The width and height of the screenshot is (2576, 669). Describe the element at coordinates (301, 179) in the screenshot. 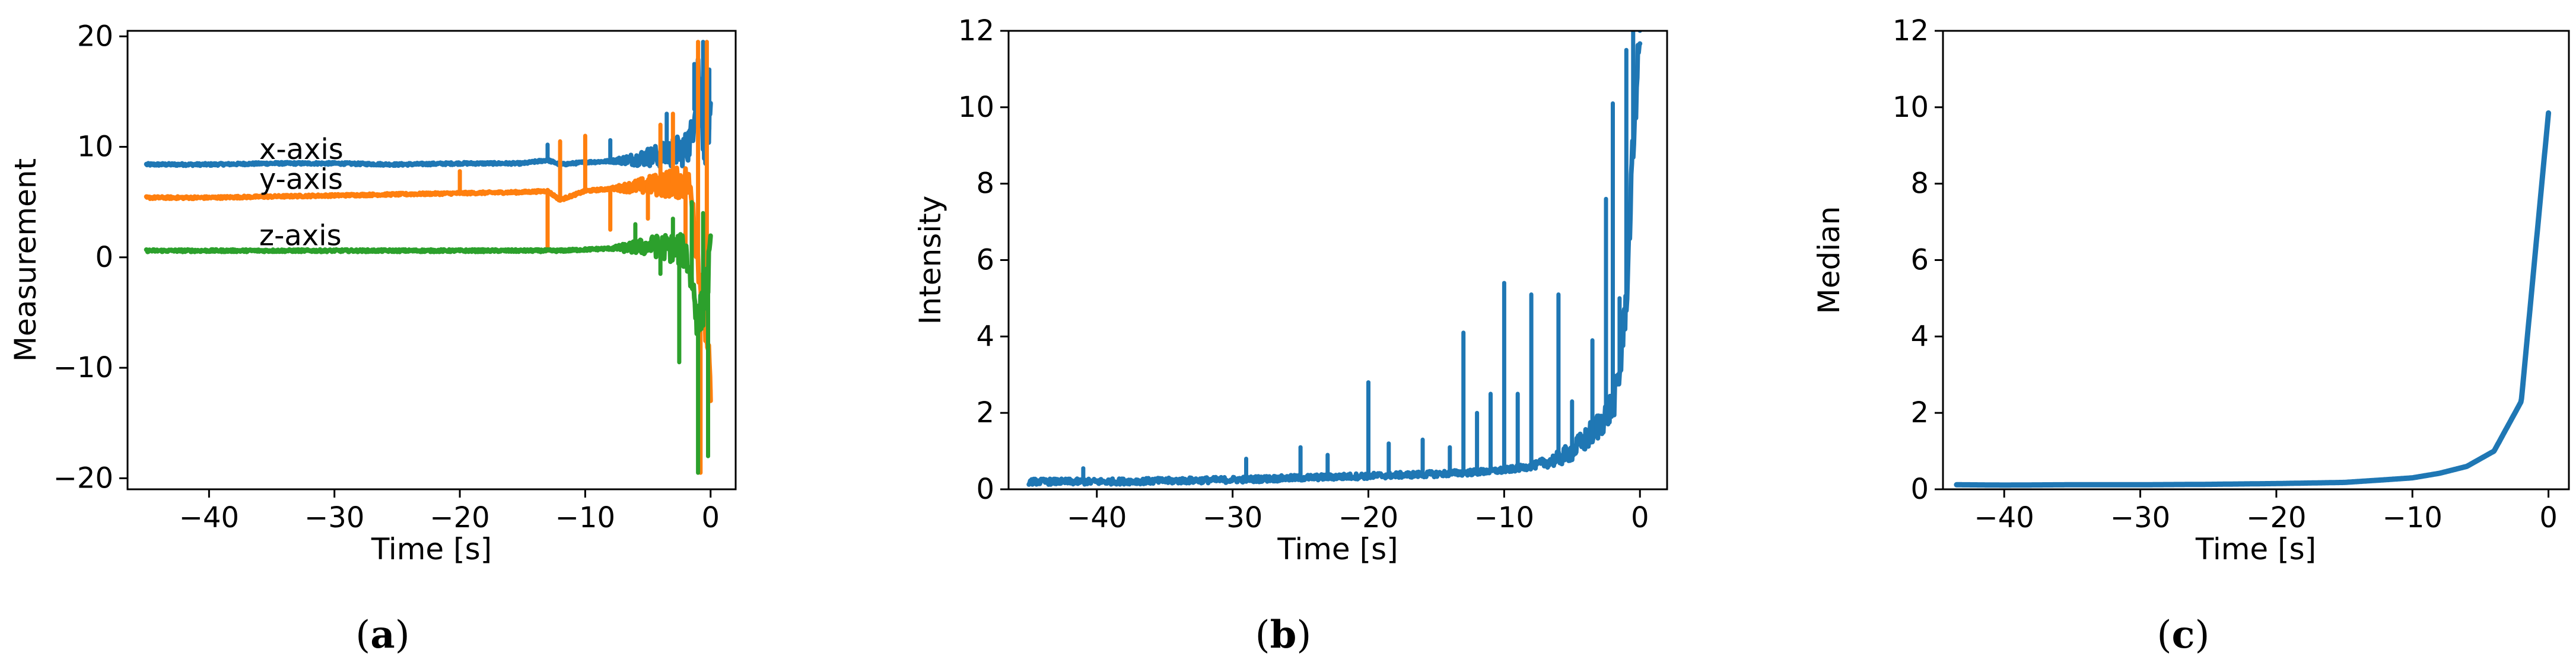

I see `series-annotation: y-axis` at that location.